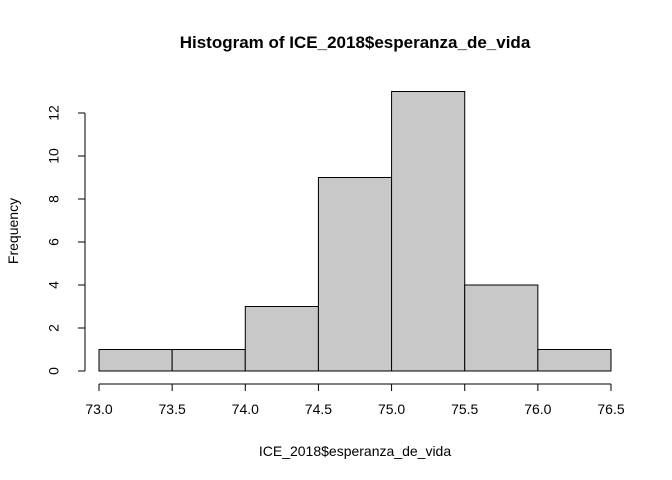 The width and height of the screenshot is (672, 480). Describe the element at coordinates (355, 42) in the screenshot. I see `chart-title: Histogram of ICE_2018$esperanza_de_vida` at that location.